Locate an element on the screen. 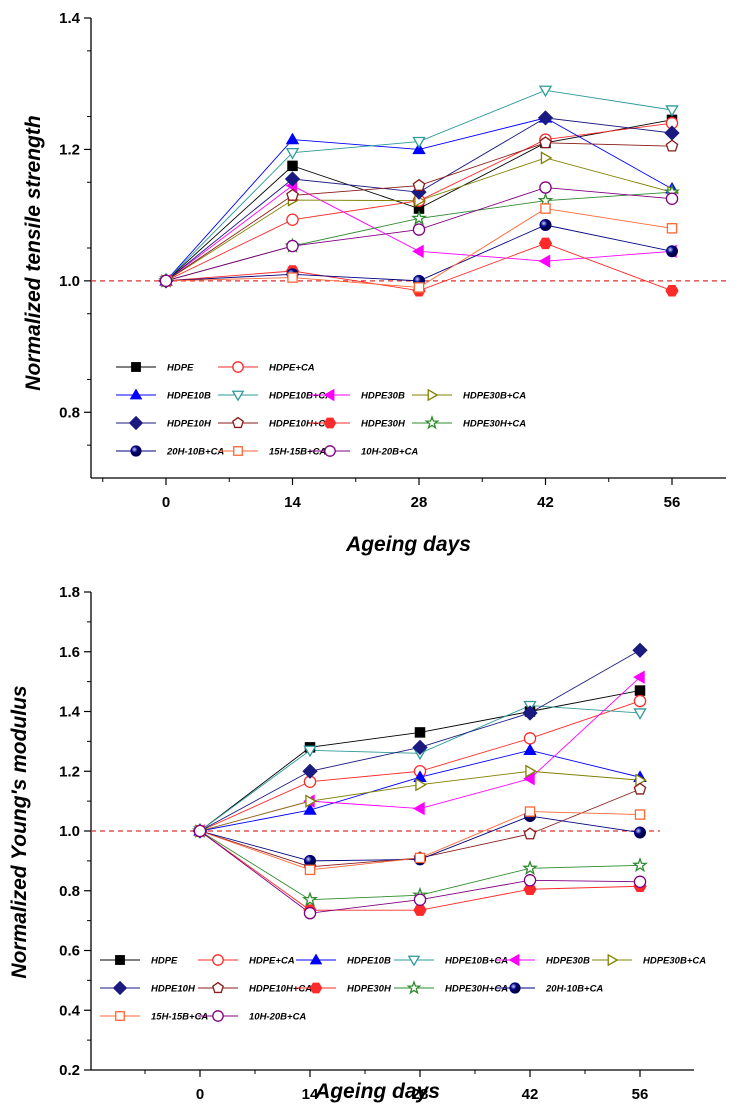 The image size is (749, 1115). legend-marker-hdpe30h is located at coordinates (316, 988).